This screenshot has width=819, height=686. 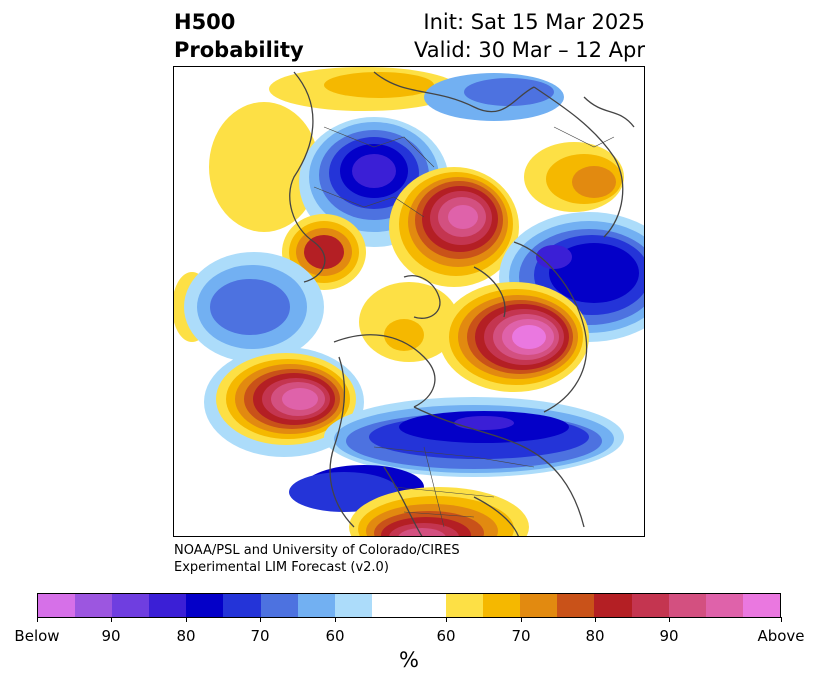 What do you see at coordinates (529, 50) in the screenshot?
I see `valid-period: Valid: 30 Mar – 12 Apr` at bounding box center [529, 50].